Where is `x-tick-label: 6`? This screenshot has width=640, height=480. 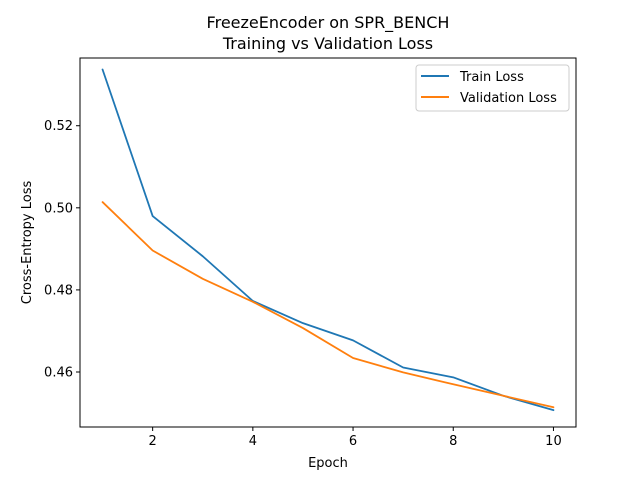
x-tick-label: 6 is located at coordinates (353, 441).